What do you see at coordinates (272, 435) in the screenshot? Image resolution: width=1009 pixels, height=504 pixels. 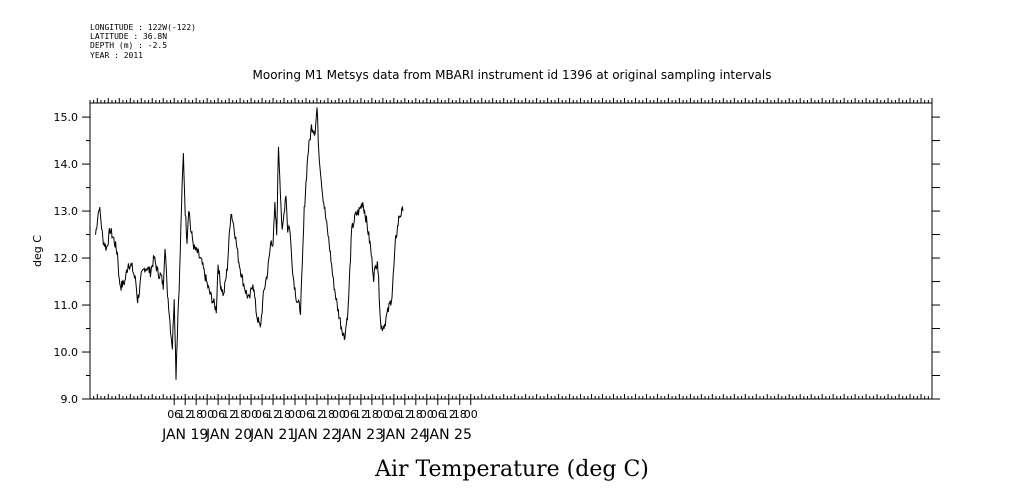 I see `x-day-label: JAN 21` at bounding box center [272, 435].